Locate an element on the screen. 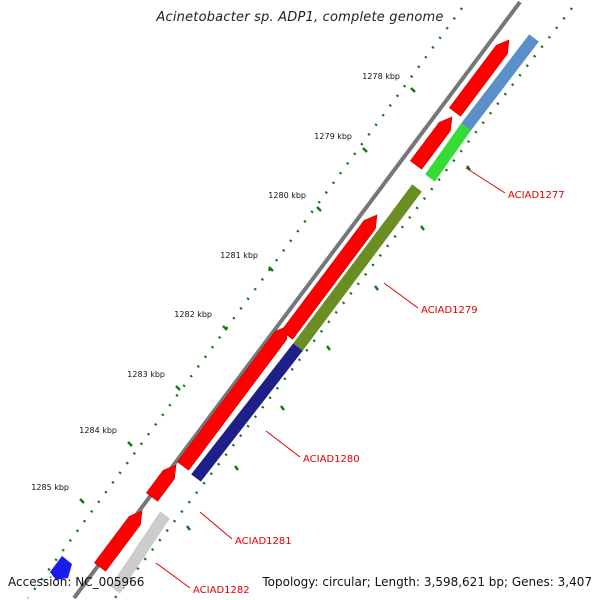 Image resolution: width=600 pixels, height=600 pixels. gene-label: ACIAD1279 is located at coordinates (449, 310).